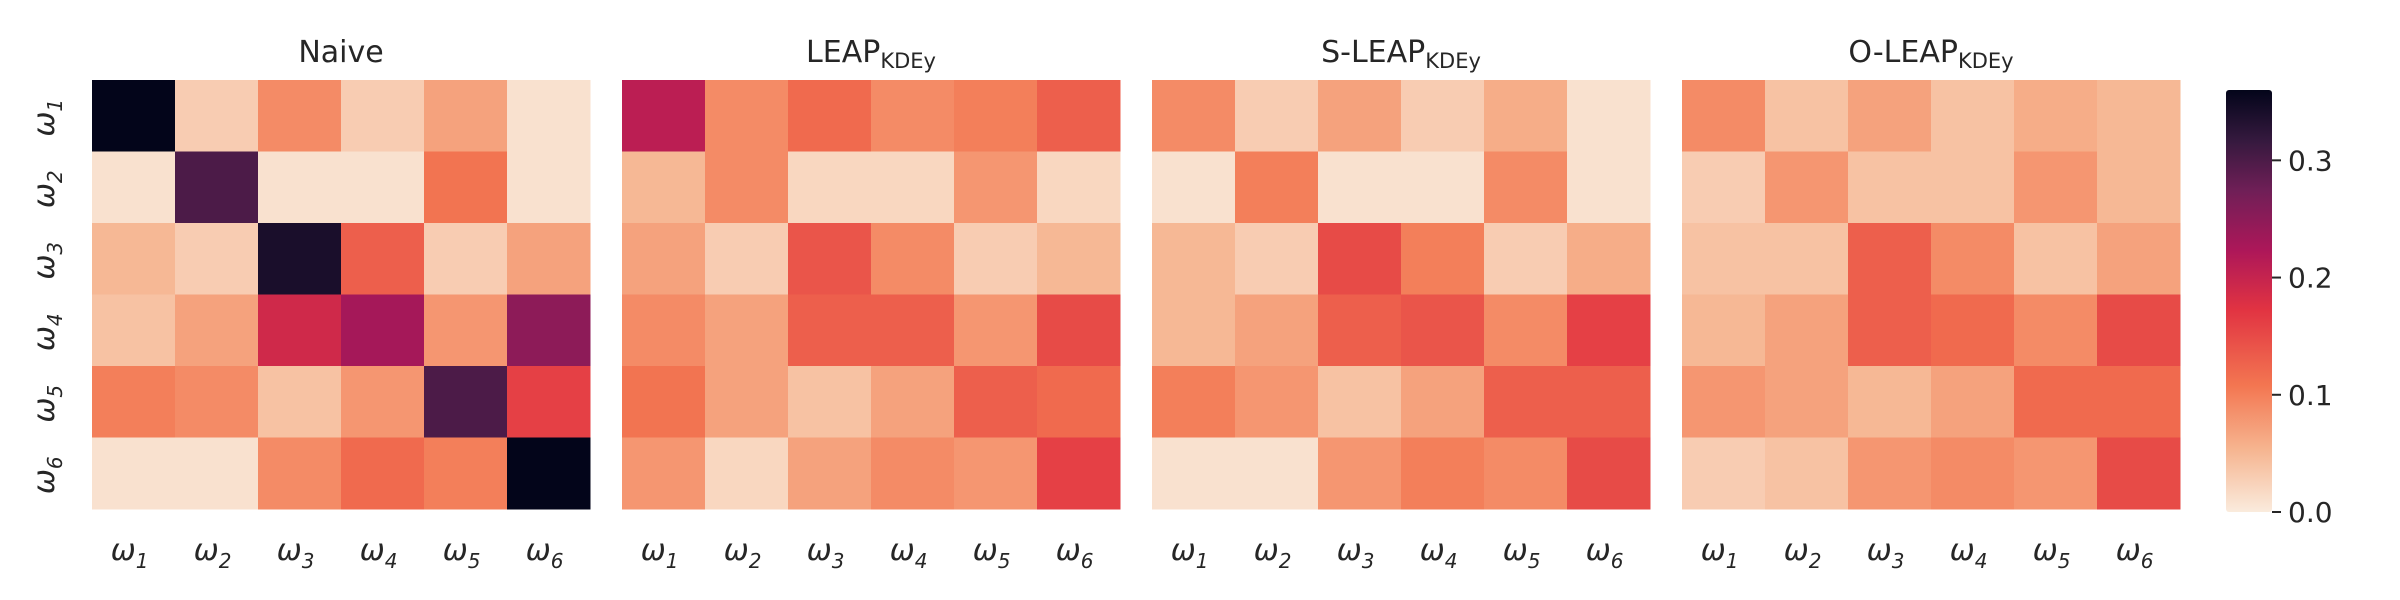  What do you see at coordinates (47, 261) in the screenshot?
I see `y-tick-label: ω3` at bounding box center [47, 261].